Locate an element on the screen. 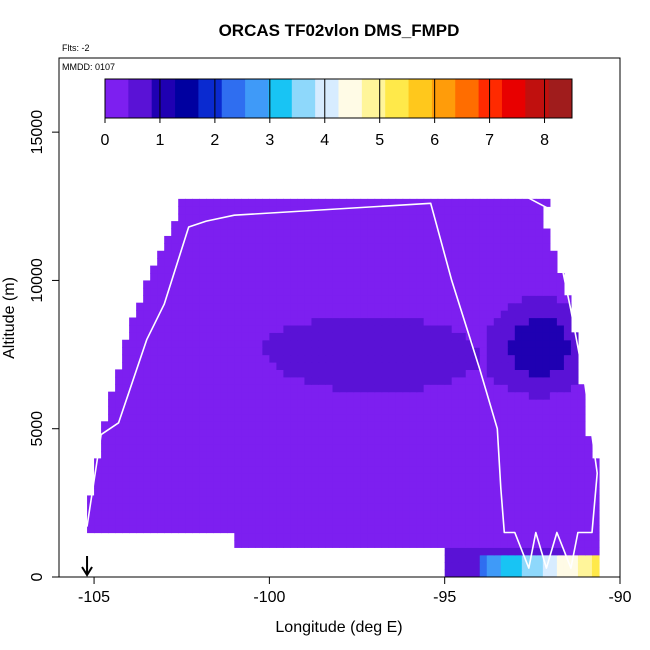 This screenshot has width=650, height=650. colorbar-tick-label: 0 is located at coordinates (105, 140).